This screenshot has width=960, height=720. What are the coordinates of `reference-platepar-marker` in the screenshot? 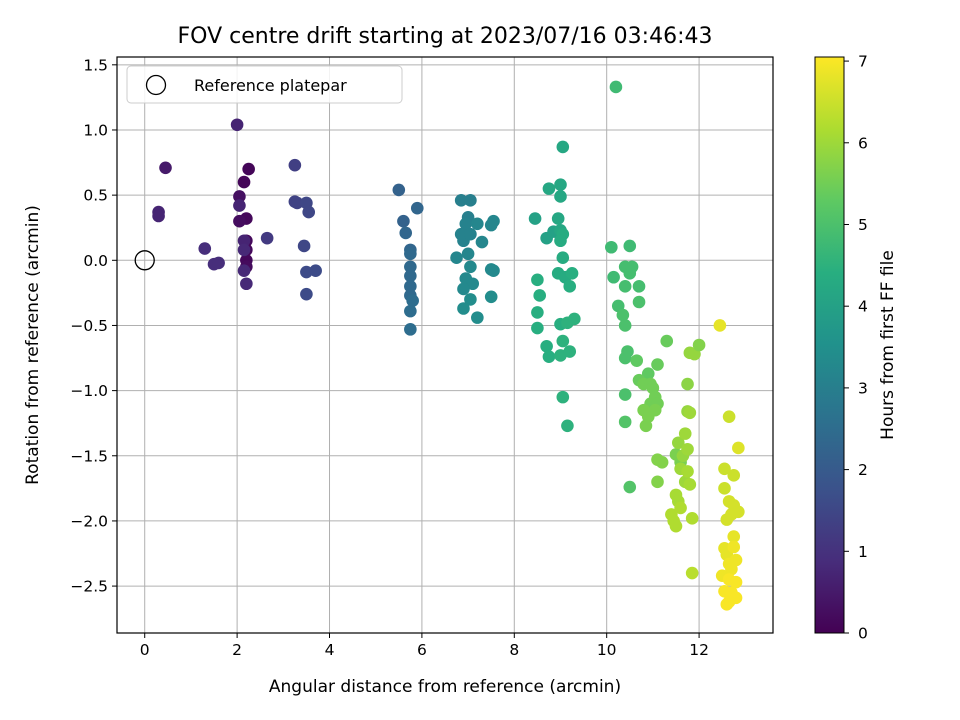 It's located at (144, 260).